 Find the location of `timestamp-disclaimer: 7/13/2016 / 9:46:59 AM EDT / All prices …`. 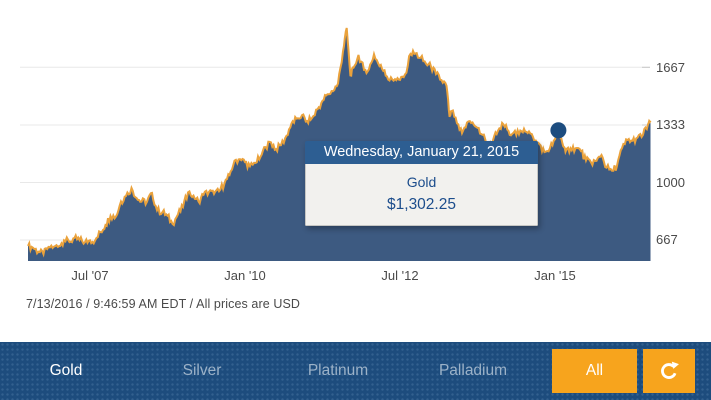

timestamp-disclaimer: 7/13/2016 / 9:46:59 AM EDT / All prices … is located at coordinates (163, 304).